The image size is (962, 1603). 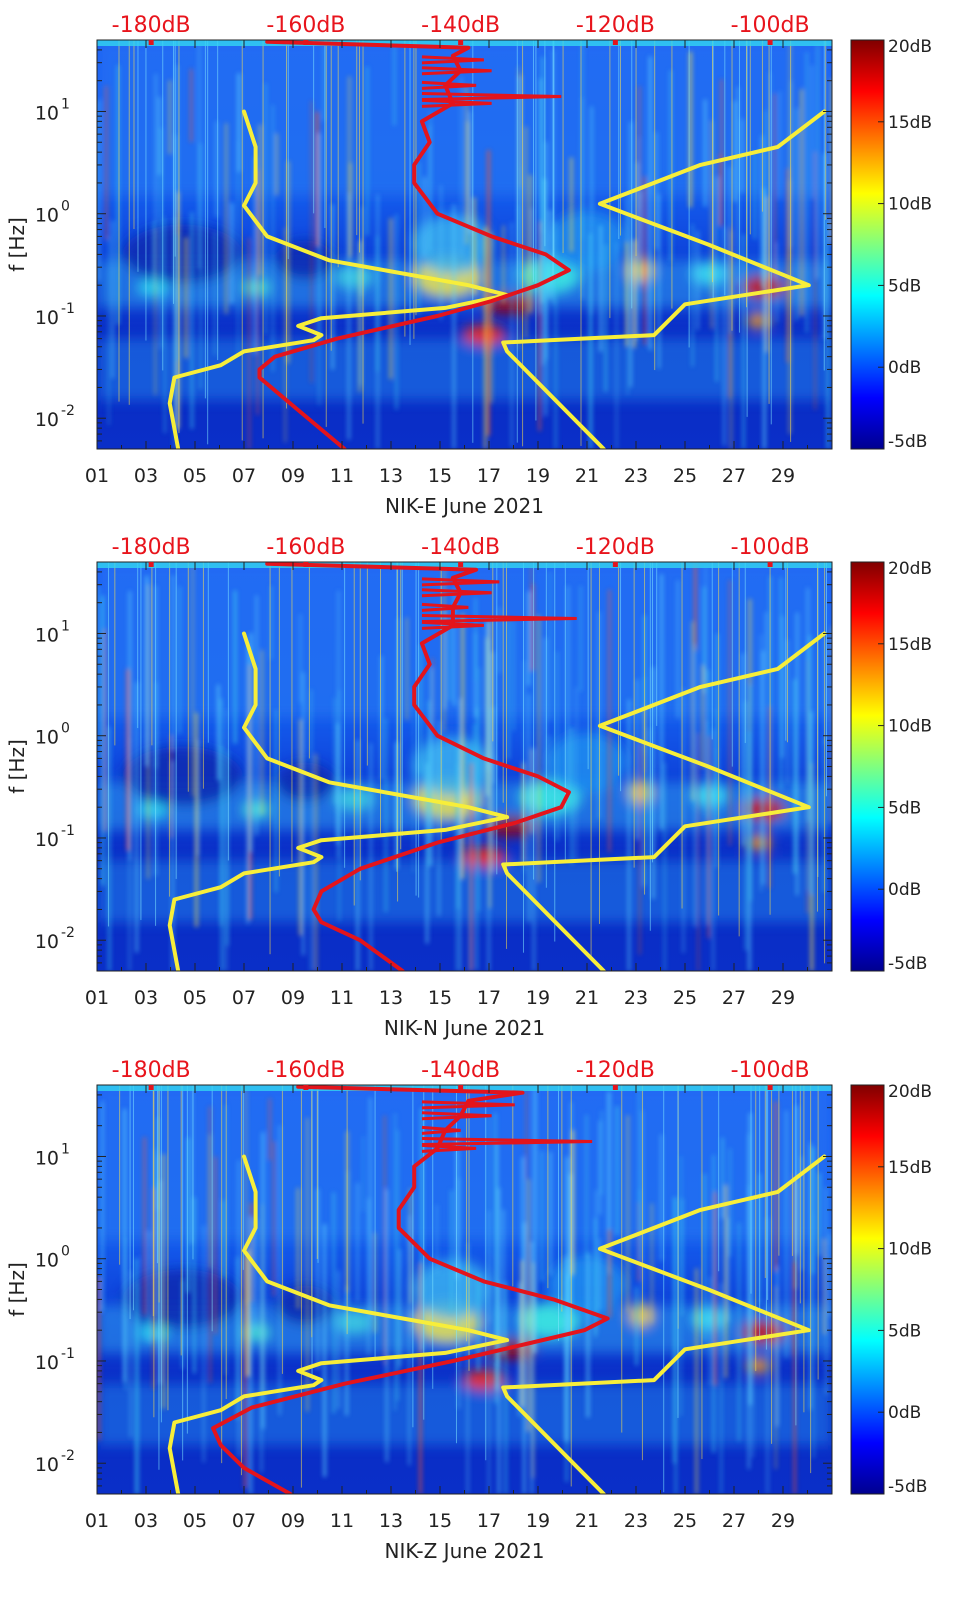 I want to click on station-psd-curve, so click(x=418, y=766).